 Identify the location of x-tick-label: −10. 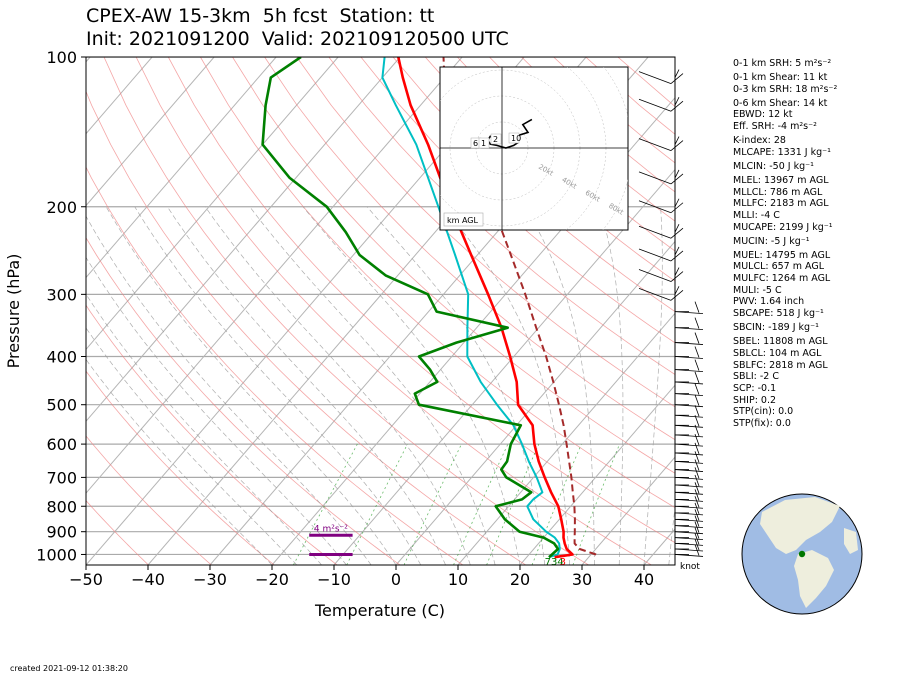
(334, 579).